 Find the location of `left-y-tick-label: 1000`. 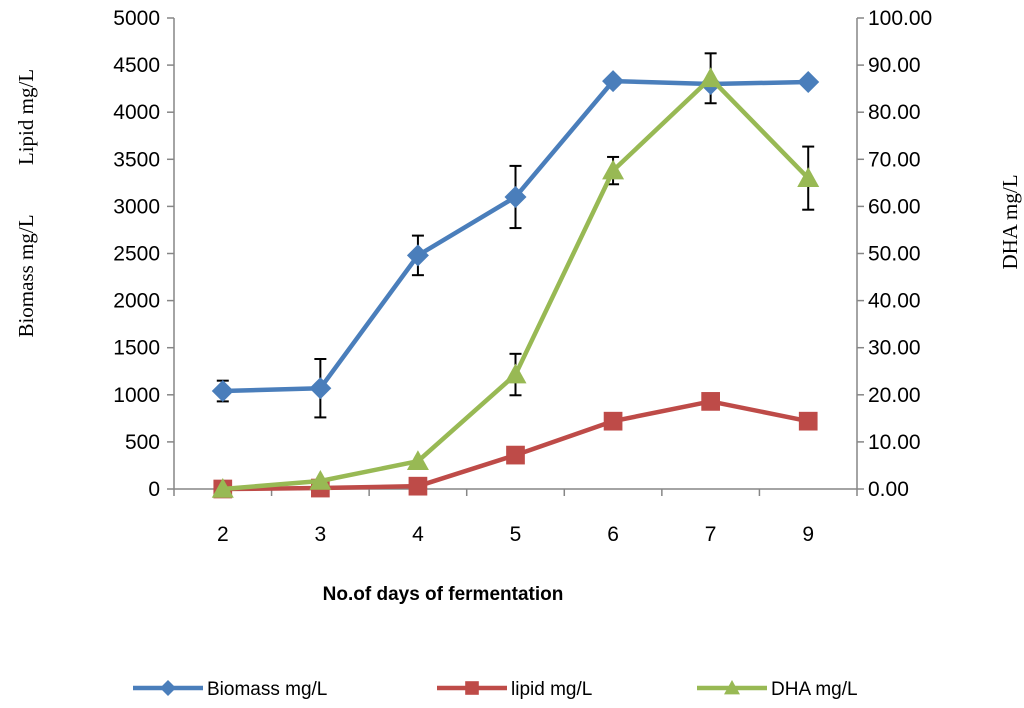

left-y-tick-label: 1000 is located at coordinates (136, 395).